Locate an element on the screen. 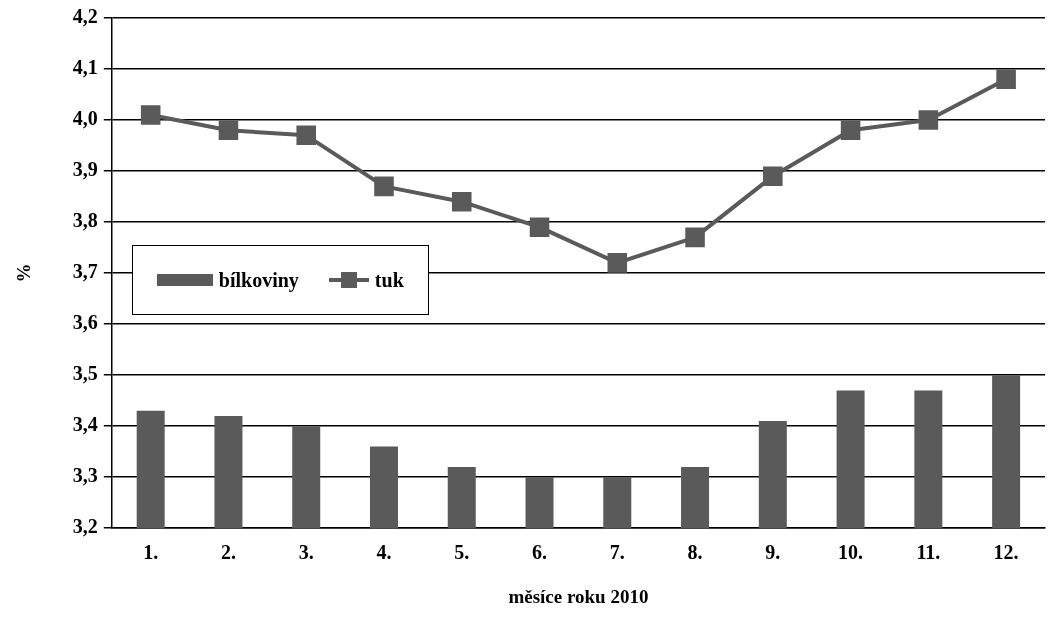 The height and width of the screenshot is (623, 1060). y-tick-label: 4,1 is located at coordinates (85, 67).